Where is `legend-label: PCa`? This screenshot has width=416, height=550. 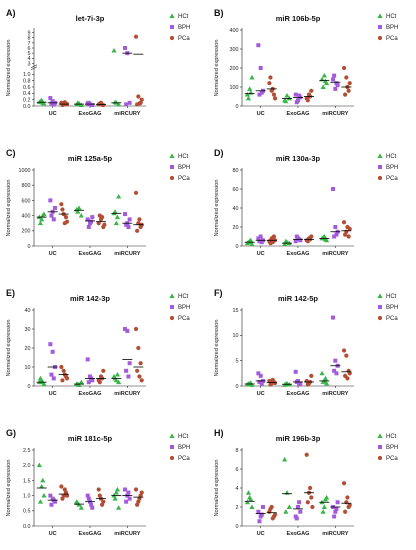 legend-label: PCa is located at coordinates (184, 319).